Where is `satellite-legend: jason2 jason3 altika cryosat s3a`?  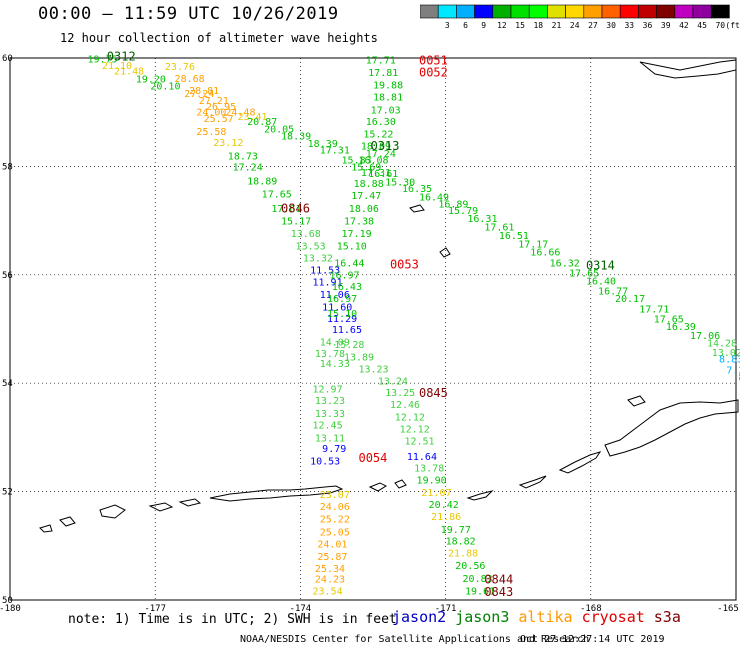
satellite-legend: jason2 jason3 altika cryosat s3a is located at coordinates (541, 617).